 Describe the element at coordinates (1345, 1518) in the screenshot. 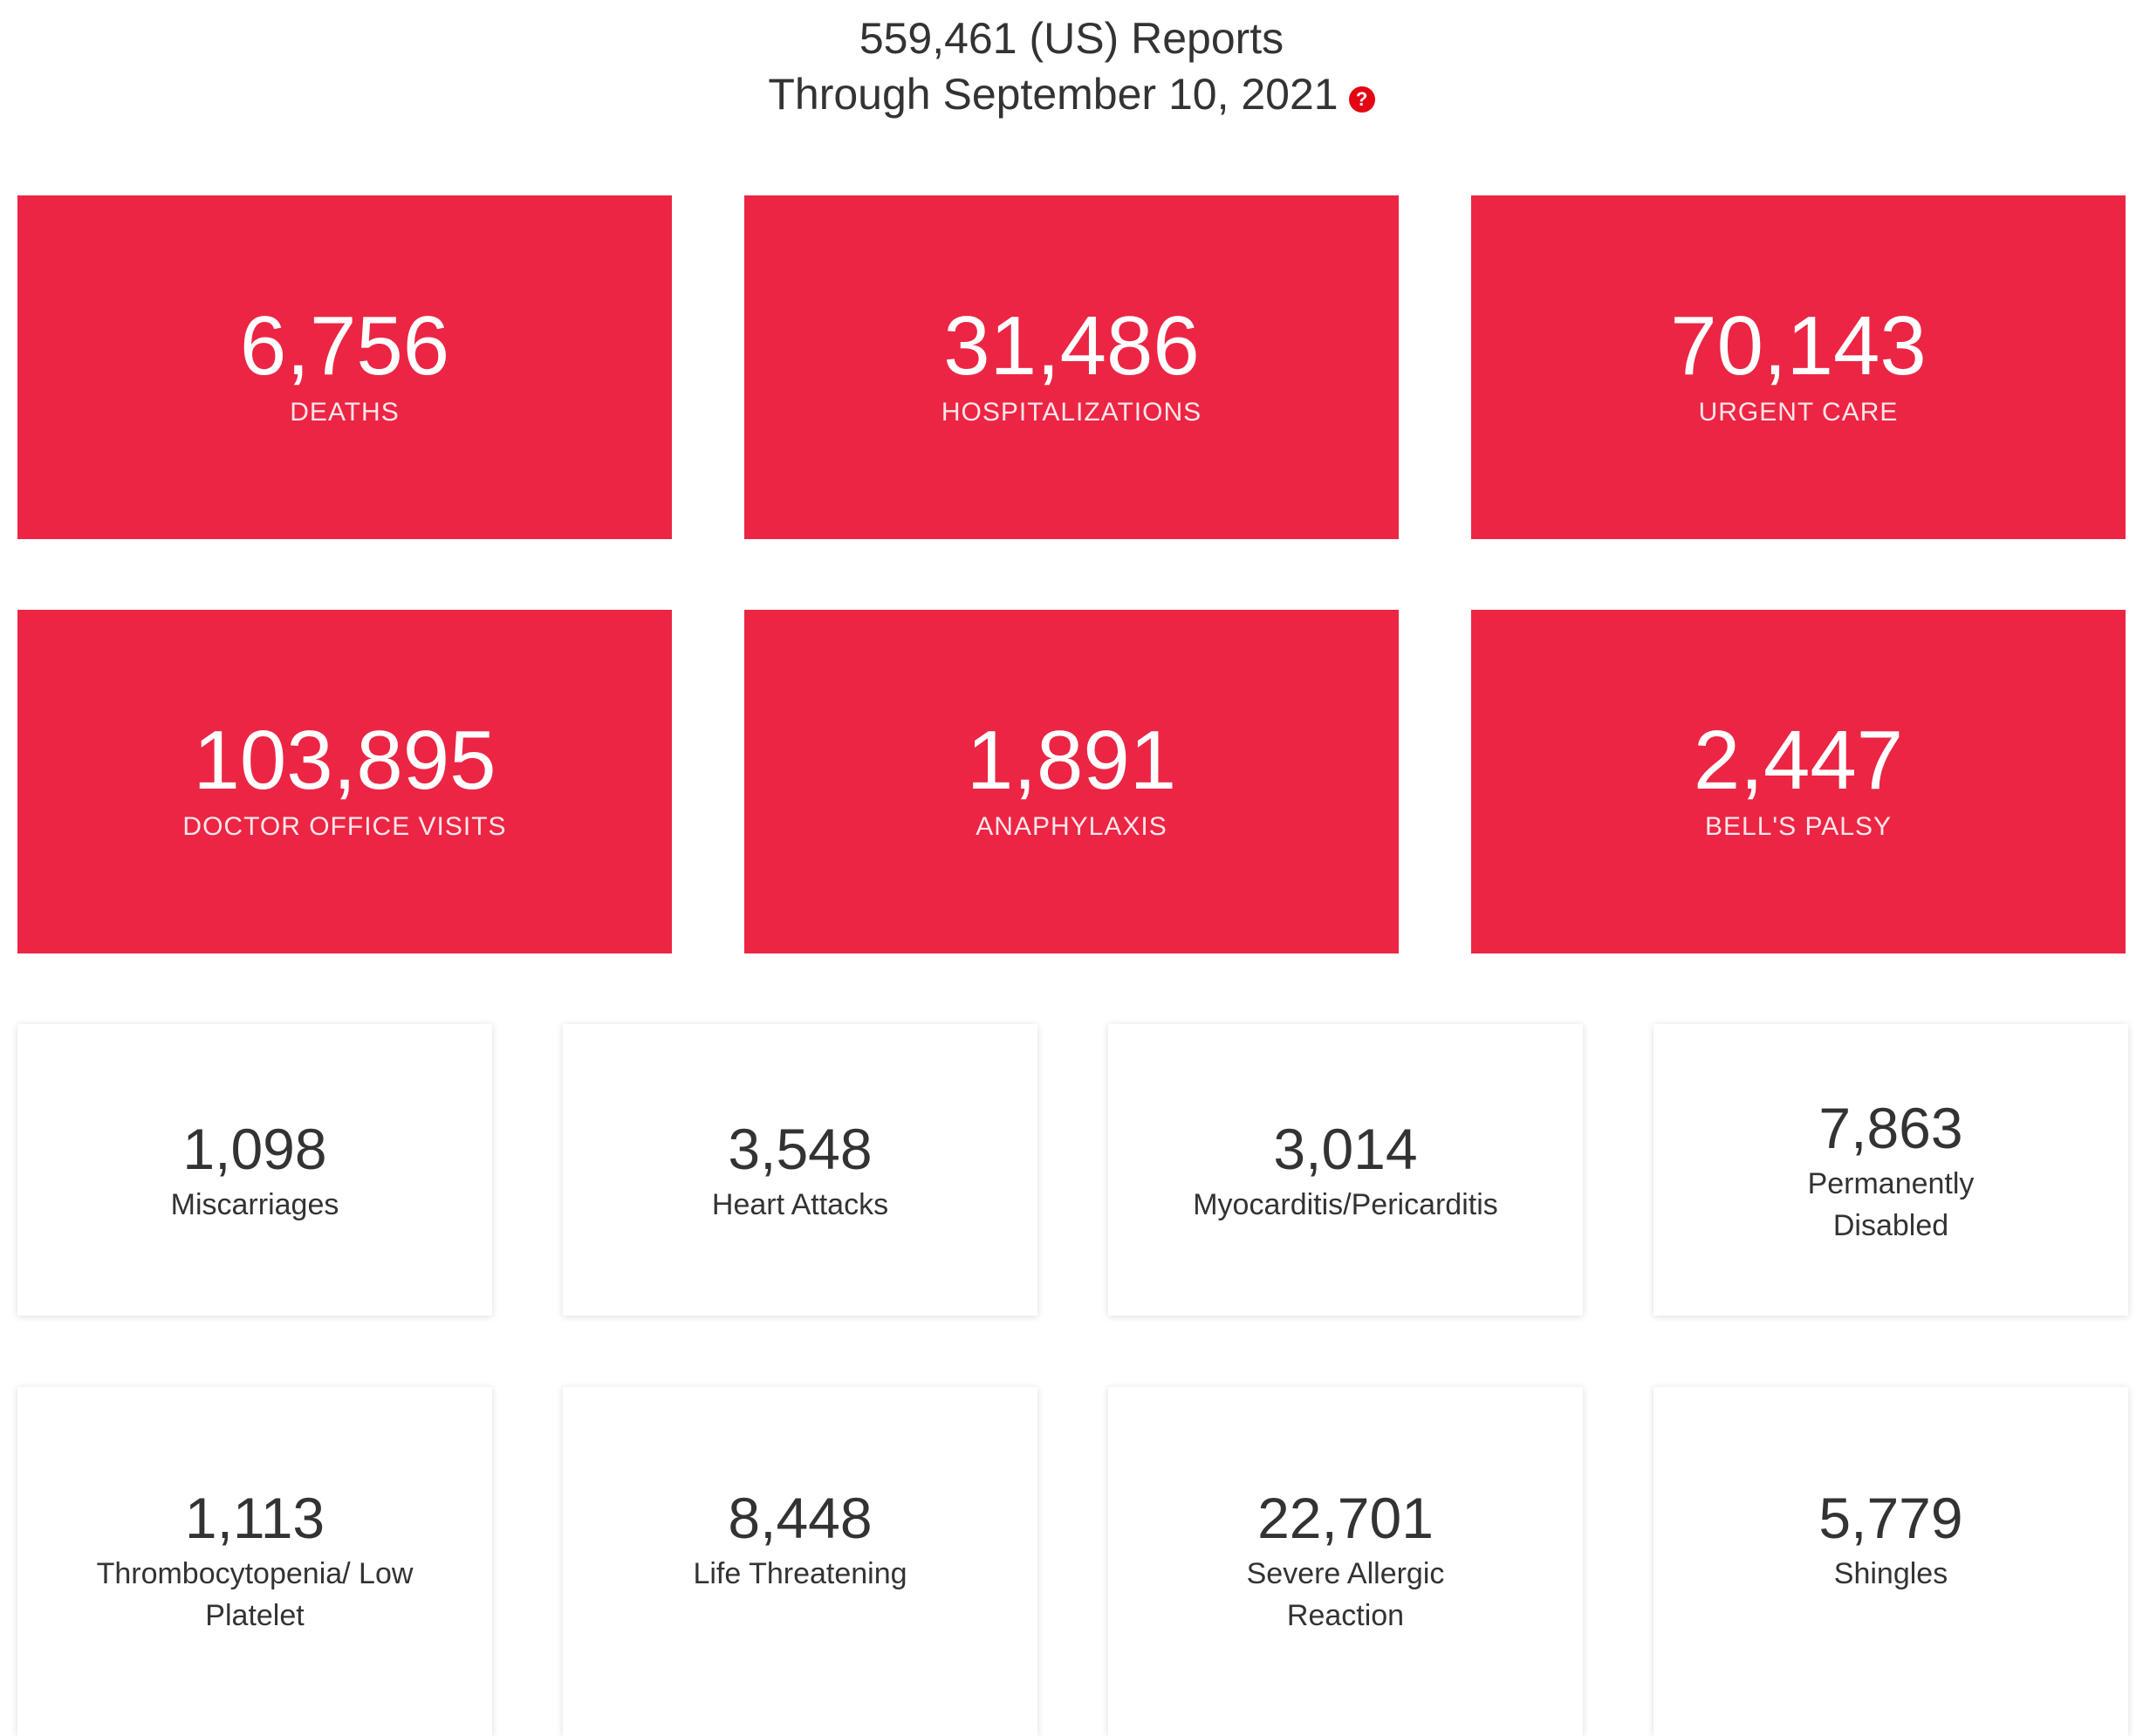

I see `stat-value: 22,701` at that location.